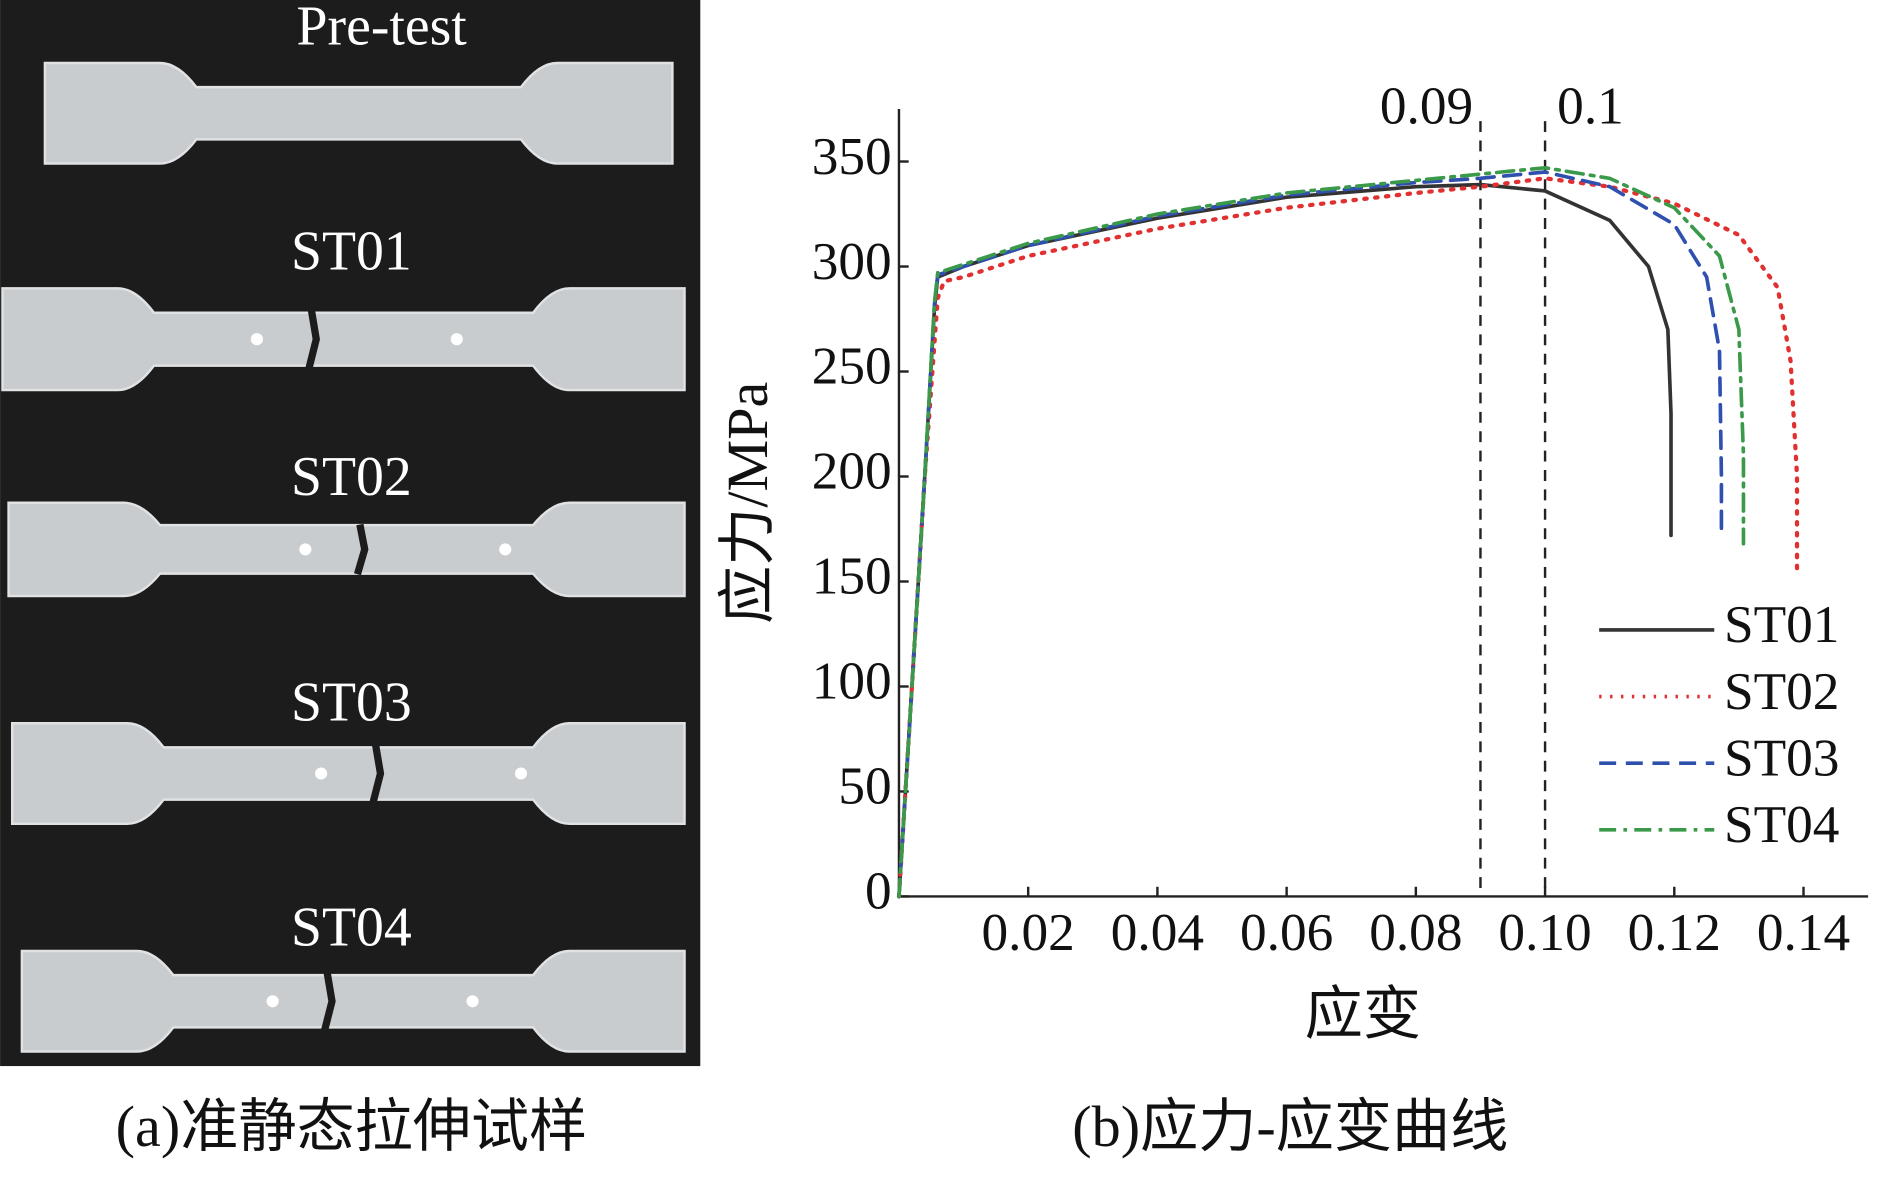  Describe the element at coordinates (351, 1126) in the screenshot. I see `caption: (a)准静态拉伸试样` at that location.